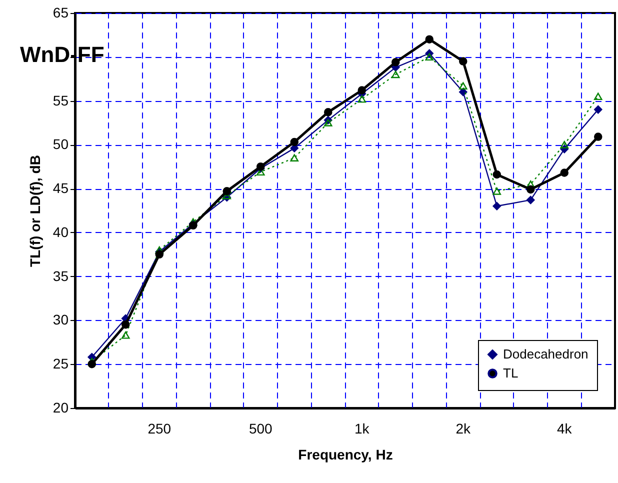 This screenshot has width=618, height=483. I want to click on y-tick-label: 20, so click(60, 408).